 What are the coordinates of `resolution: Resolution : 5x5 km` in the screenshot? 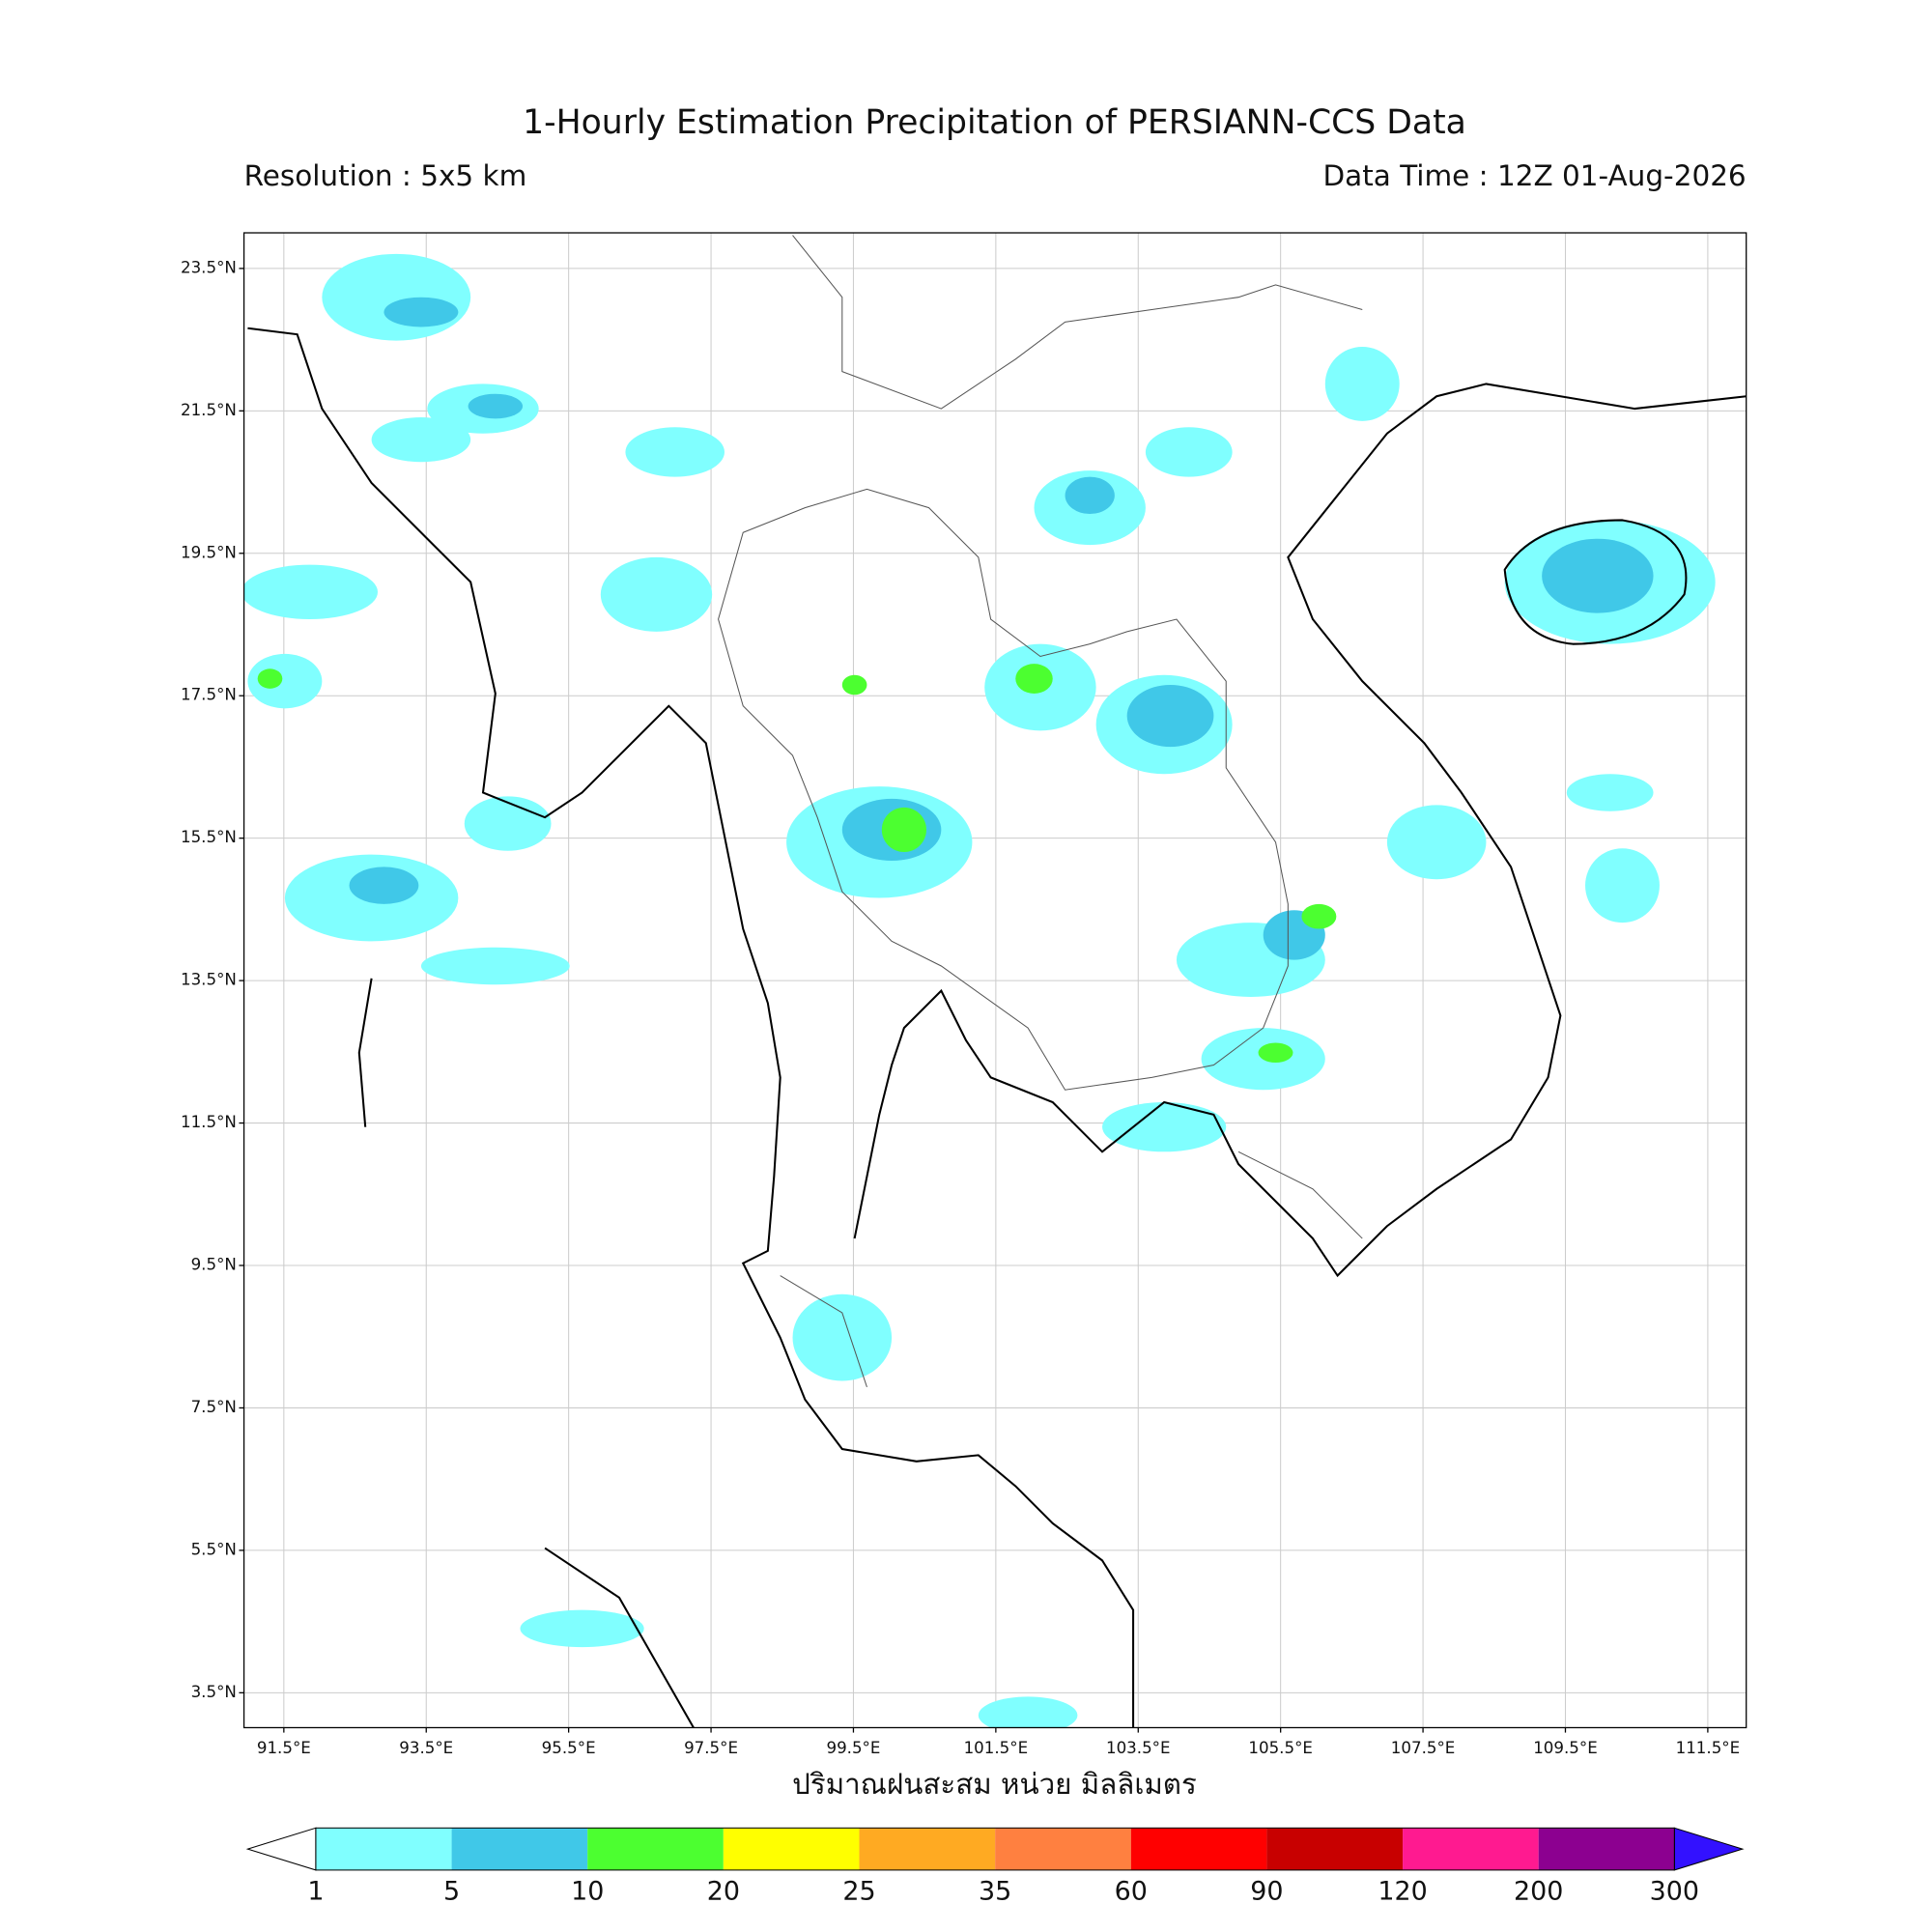 It's located at (385, 175).